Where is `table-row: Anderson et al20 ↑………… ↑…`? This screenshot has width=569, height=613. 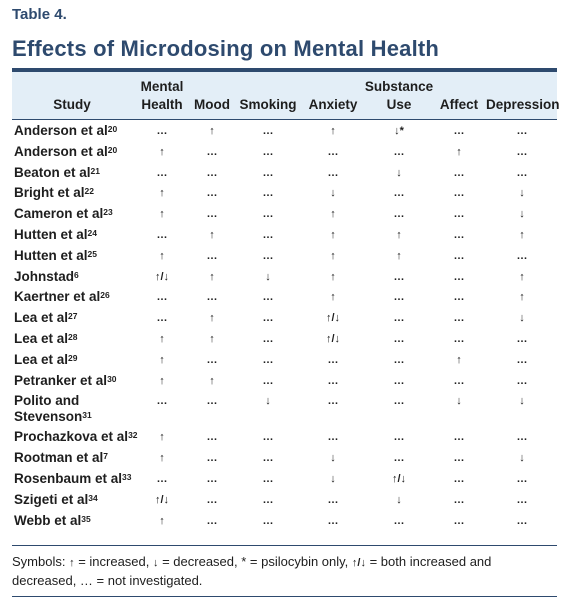 table-row: Anderson et al20 ↑………… ↑… is located at coordinates (284, 151).